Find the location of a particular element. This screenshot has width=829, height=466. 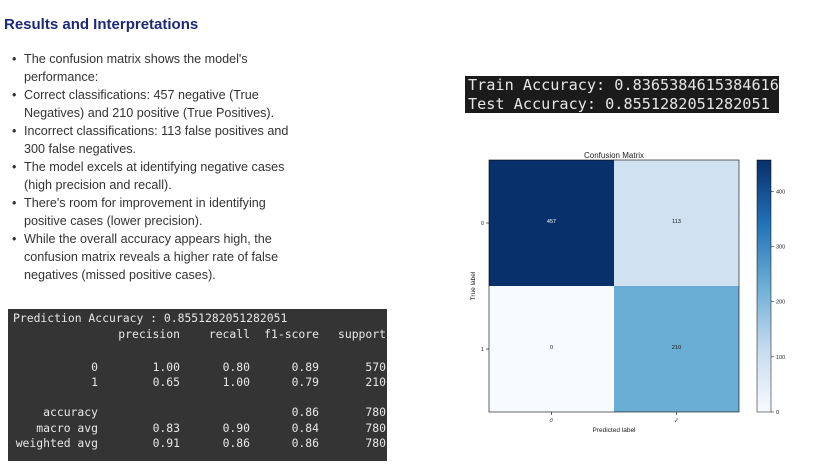

report-header-precision: precision is located at coordinates (149, 334).